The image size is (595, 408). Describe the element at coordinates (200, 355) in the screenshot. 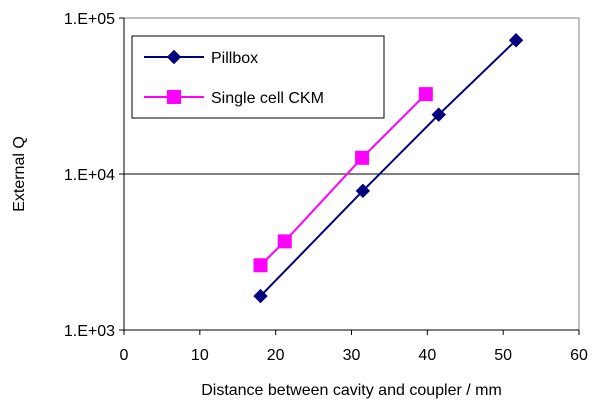

I see `x-tick-label-1: 10` at that location.